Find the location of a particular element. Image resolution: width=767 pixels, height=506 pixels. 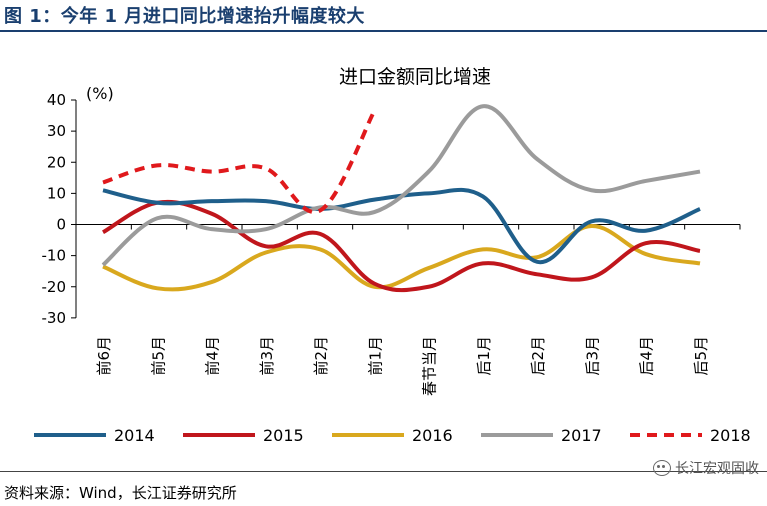

x-tick-label: 前3月 is located at coordinates (267, 356).